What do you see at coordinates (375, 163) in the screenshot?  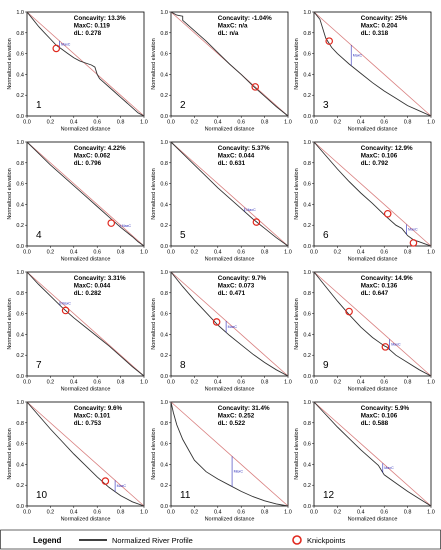 I see `dl-value: dL: 0.792` at bounding box center [375, 163].